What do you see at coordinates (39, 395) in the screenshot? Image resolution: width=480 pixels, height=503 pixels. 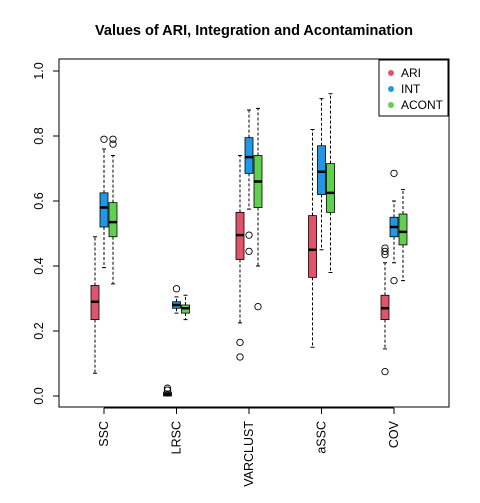 I see `y-tick-label: 0.0` at bounding box center [39, 395].